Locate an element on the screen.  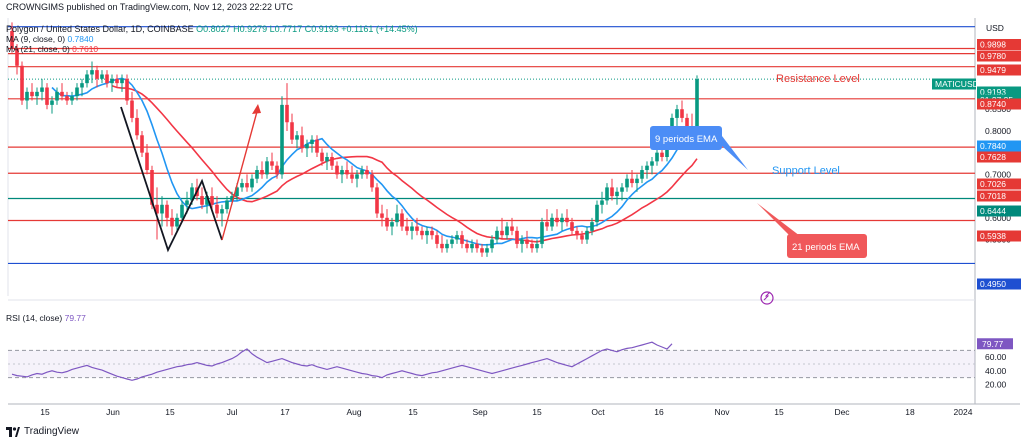
ma9-value: 0.7840 is located at coordinates (80, 39).